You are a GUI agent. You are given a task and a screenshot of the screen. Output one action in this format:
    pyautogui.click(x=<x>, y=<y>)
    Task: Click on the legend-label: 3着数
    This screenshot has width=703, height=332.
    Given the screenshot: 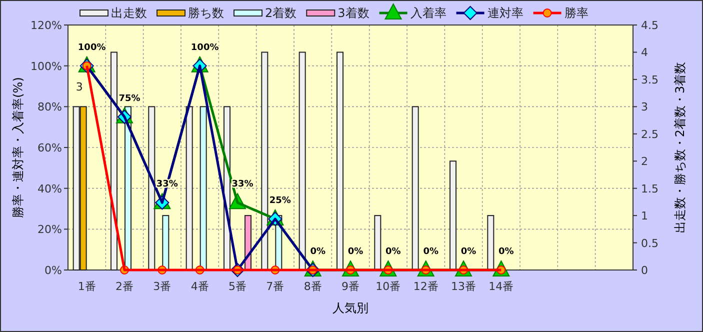 What is the action you would take?
    pyautogui.click(x=354, y=13)
    